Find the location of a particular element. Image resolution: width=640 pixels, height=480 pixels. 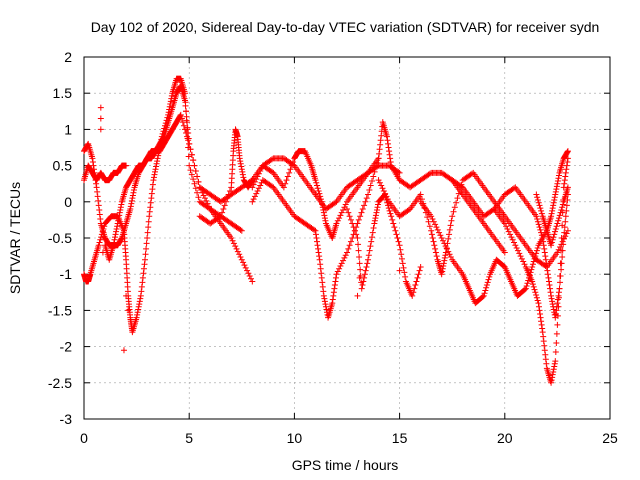

x-tick-labels: 0 5 10 15 20 25 is located at coordinates (349, 438).